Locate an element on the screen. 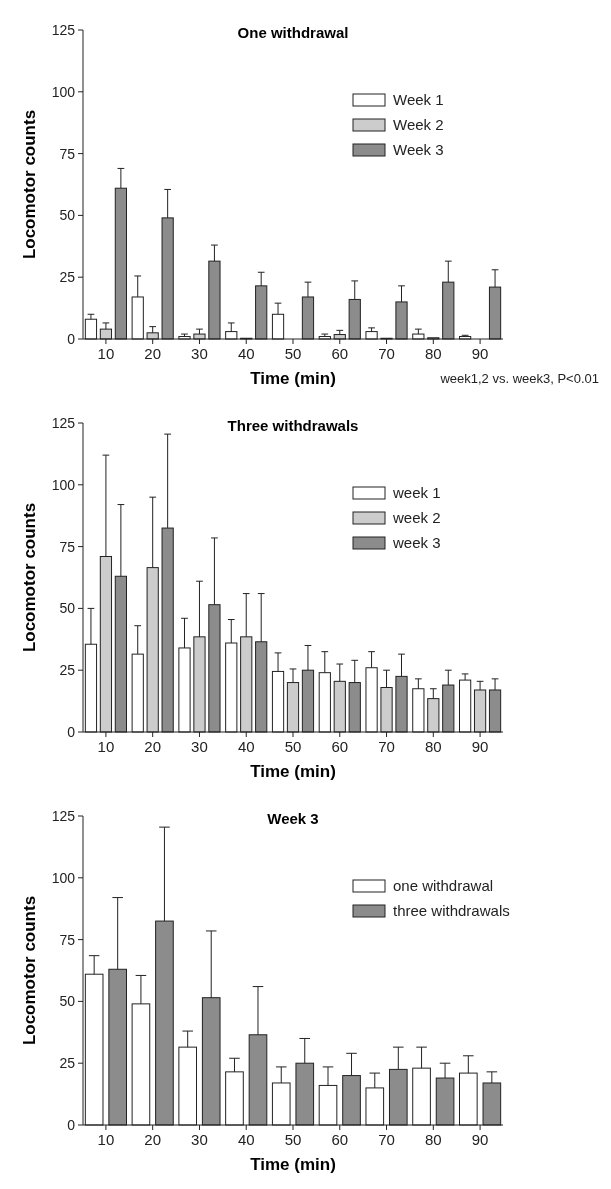 The width and height of the screenshot is (611, 1189). legend-label: Week 1 is located at coordinates (418, 100).